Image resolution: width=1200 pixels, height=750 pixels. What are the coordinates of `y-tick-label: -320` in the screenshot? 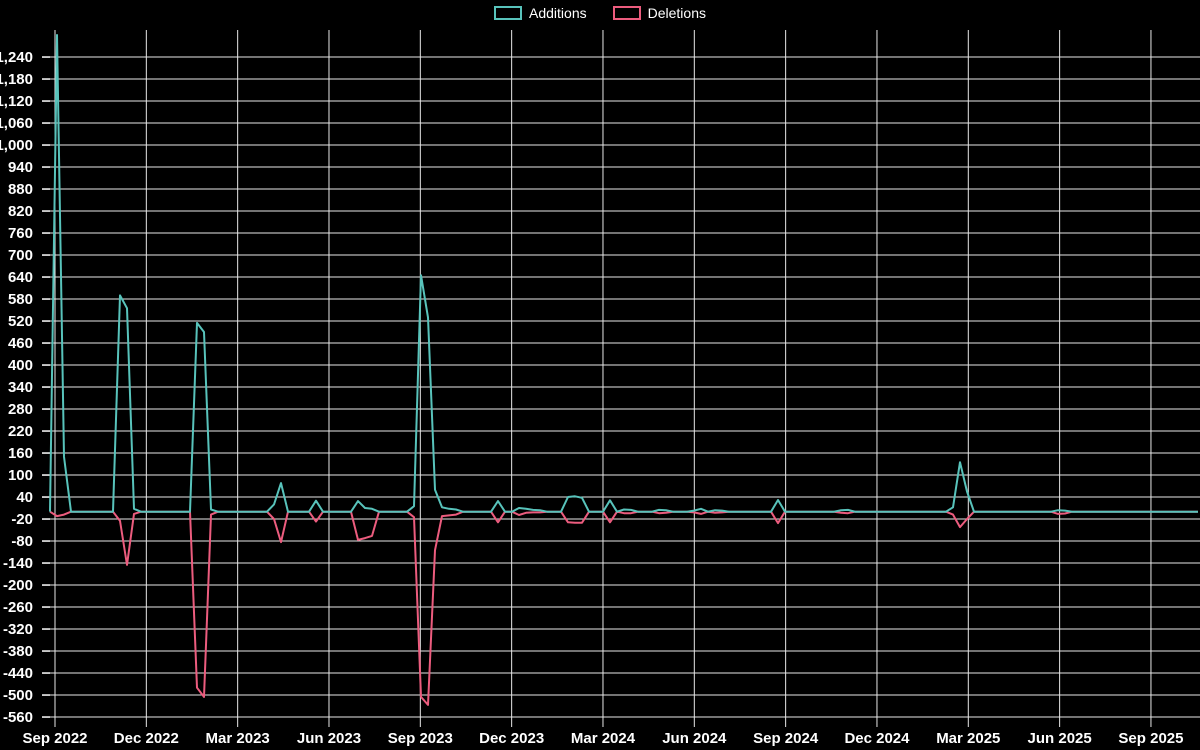 It's located at (18, 629).